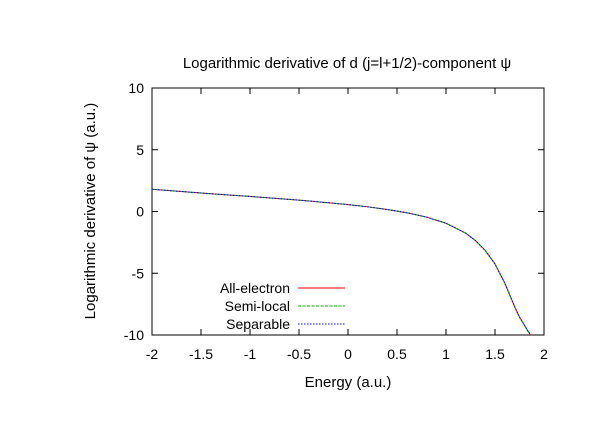 The image size is (612, 428). What do you see at coordinates (446, 354) in the screenshot?
I see `x-tick-label: 1` at bounding box center [446, 354].